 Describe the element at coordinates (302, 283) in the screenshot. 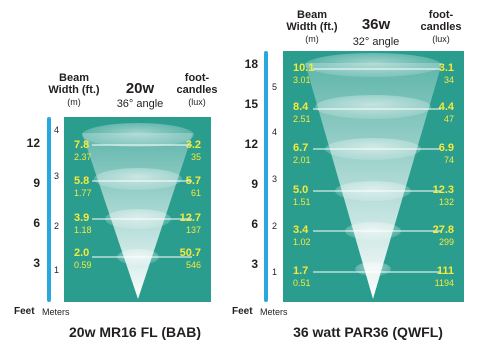

I see `beam-width-m: 0.51` at that location.